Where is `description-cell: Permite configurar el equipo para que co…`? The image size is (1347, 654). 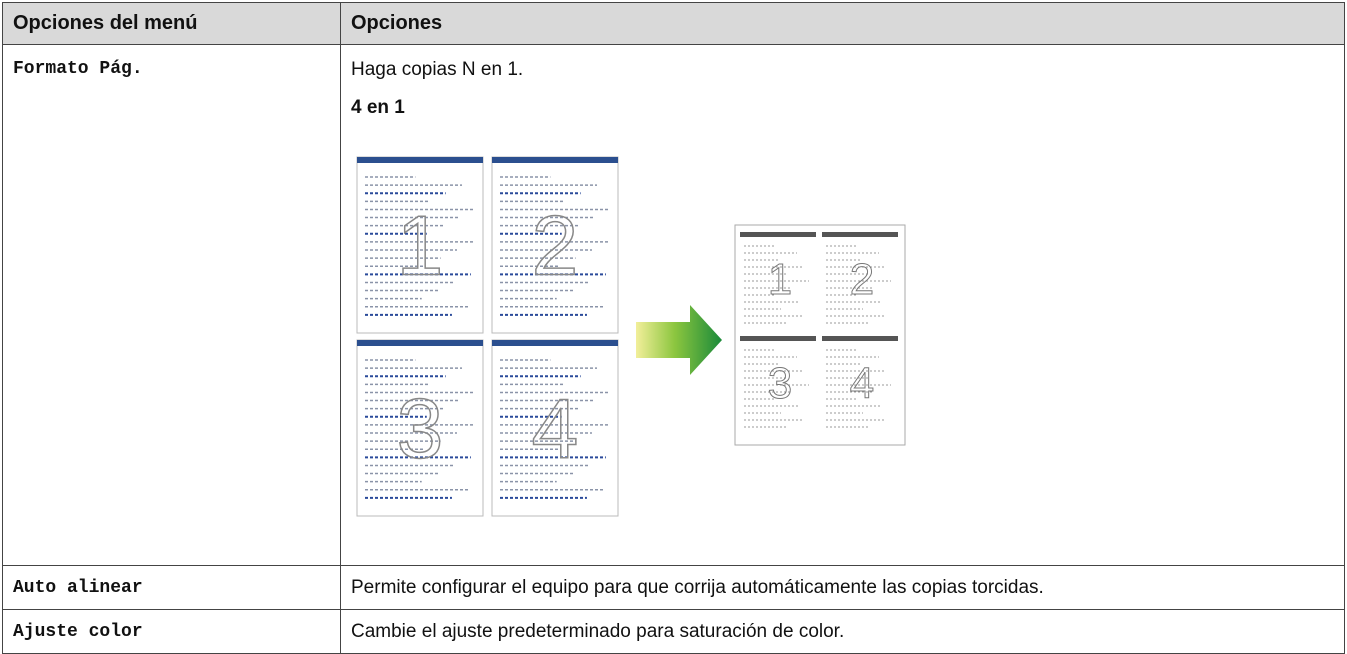 description-cell: Permite configurar el equipo para que co… is located at coordinates (842, 587).